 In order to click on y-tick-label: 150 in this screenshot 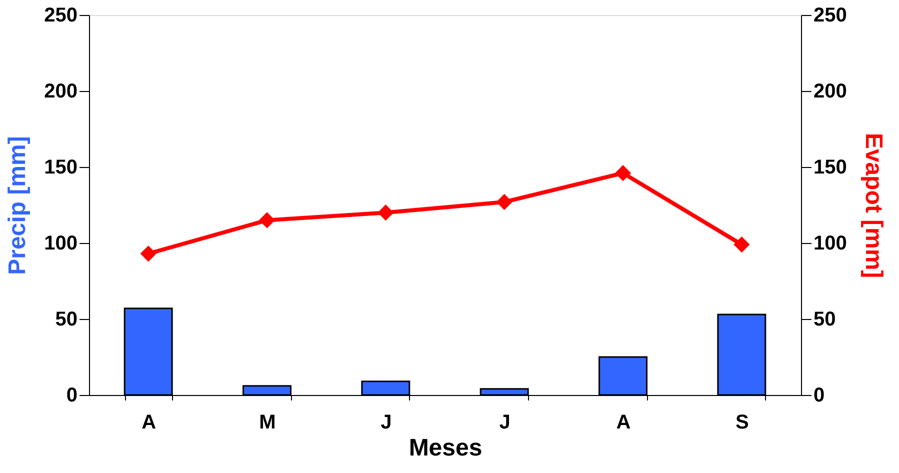, I will do `click(61, 167)`.